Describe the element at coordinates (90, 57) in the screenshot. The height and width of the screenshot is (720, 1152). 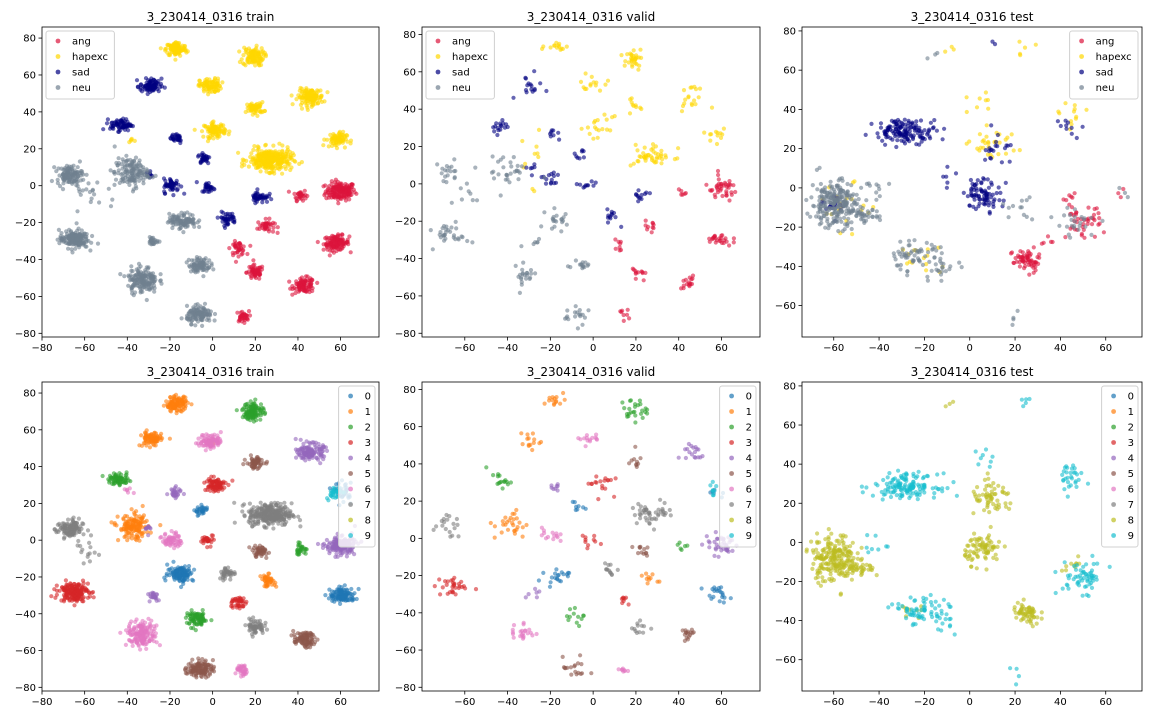
I see `legend-label: hapexc` at that location.